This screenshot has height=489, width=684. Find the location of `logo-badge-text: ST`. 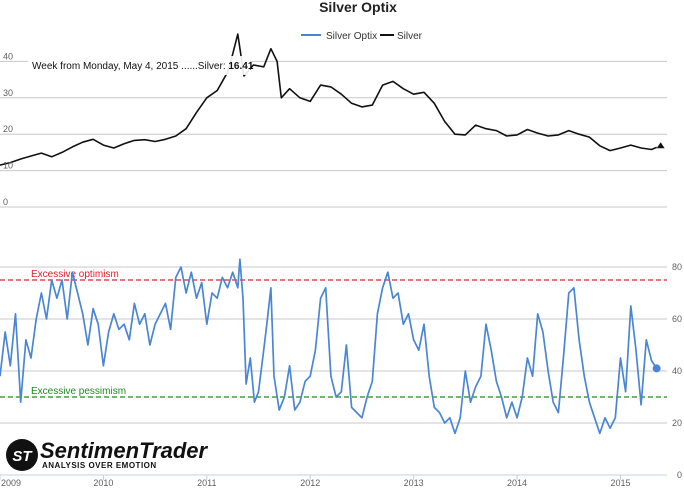

logo-badge-text: ST is located at coordinates (22, 456).